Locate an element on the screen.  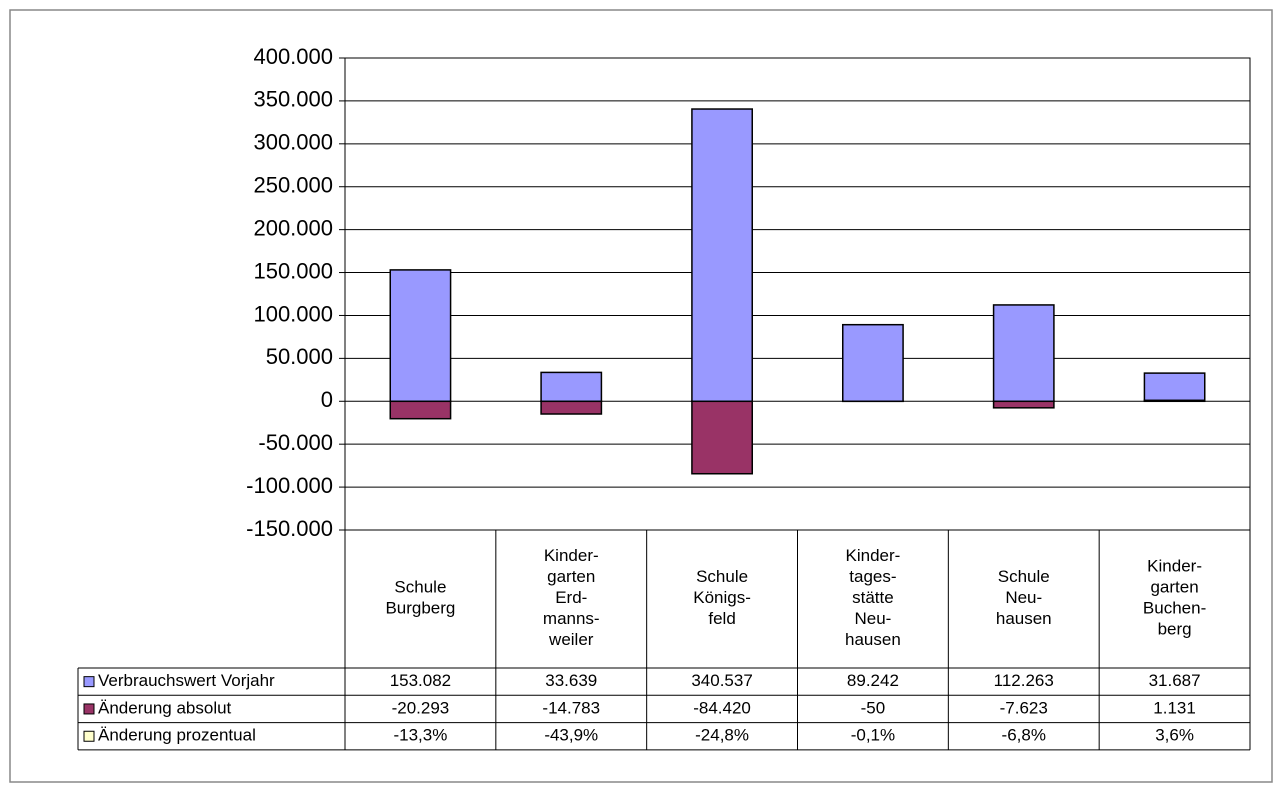
table-value: -0,1% is located at coordinates (873, 735).